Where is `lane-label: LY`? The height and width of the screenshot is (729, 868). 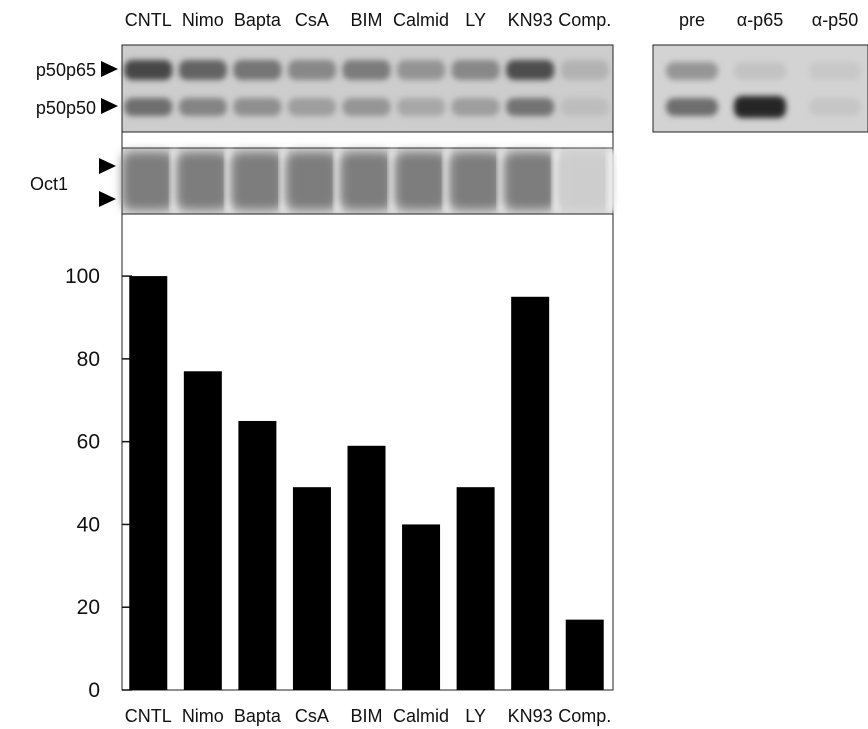
lane-label: LY is located at coordinates (475, 20).